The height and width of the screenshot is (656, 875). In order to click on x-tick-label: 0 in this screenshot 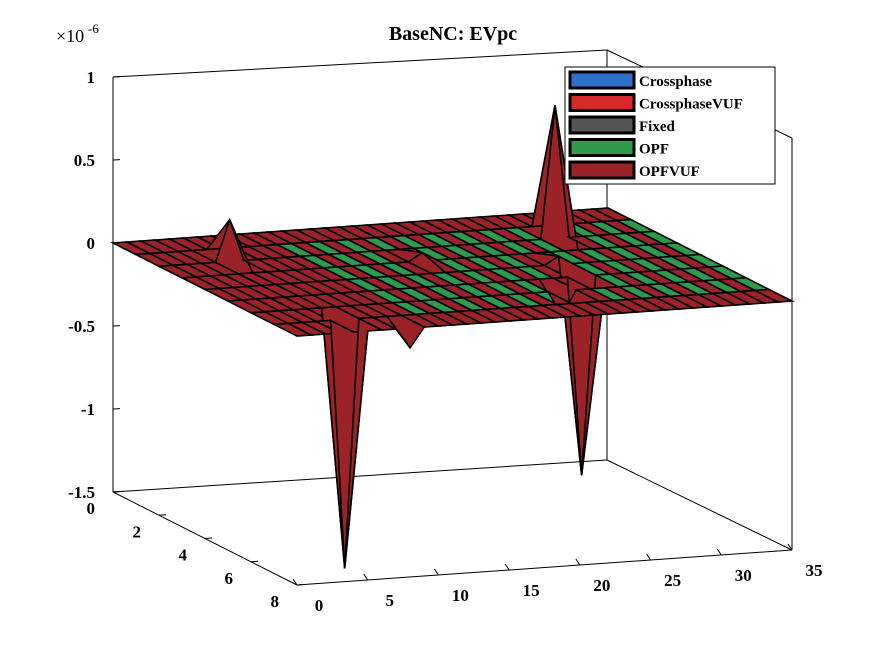, I will do `click(319, 605)`.